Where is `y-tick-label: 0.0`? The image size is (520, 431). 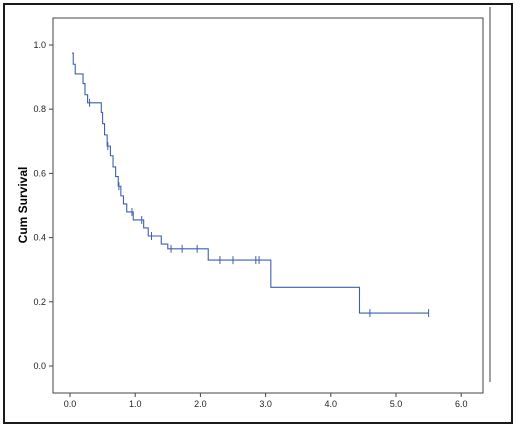
y-tick-label: 0.0 is located at coordinates (39, 366).